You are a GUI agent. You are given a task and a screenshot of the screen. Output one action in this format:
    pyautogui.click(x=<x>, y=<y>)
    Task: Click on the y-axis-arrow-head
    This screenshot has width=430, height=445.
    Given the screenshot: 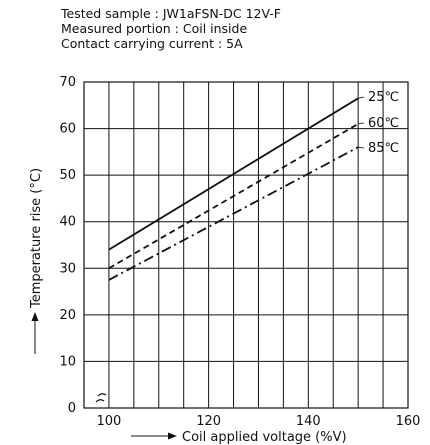 What is the action you would take?
    pyautogui.click(x=35, y=316)
    